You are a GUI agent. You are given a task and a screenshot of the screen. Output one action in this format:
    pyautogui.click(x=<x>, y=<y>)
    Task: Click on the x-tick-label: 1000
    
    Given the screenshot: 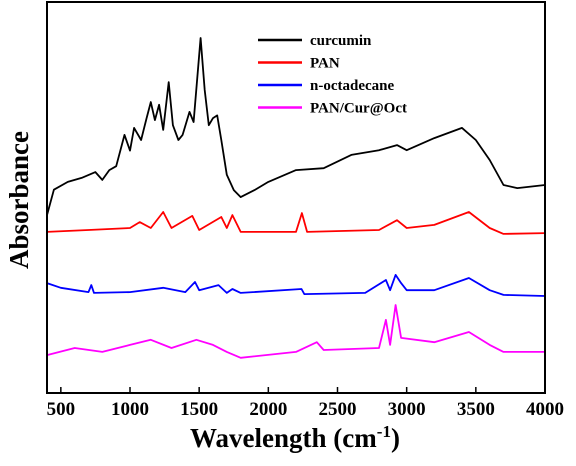 What is the action you would take?
    pyautogui.click(x=130, y=409)
    